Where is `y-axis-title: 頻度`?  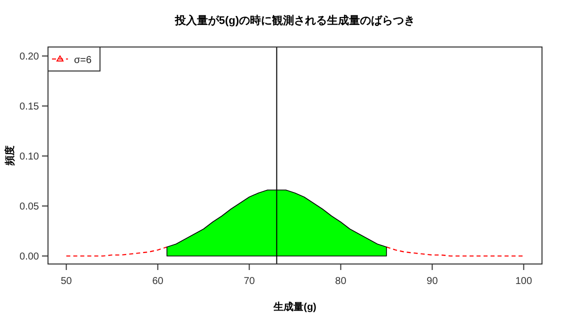
y-axis-title: 頻度 is located at coordinates (10, 156).